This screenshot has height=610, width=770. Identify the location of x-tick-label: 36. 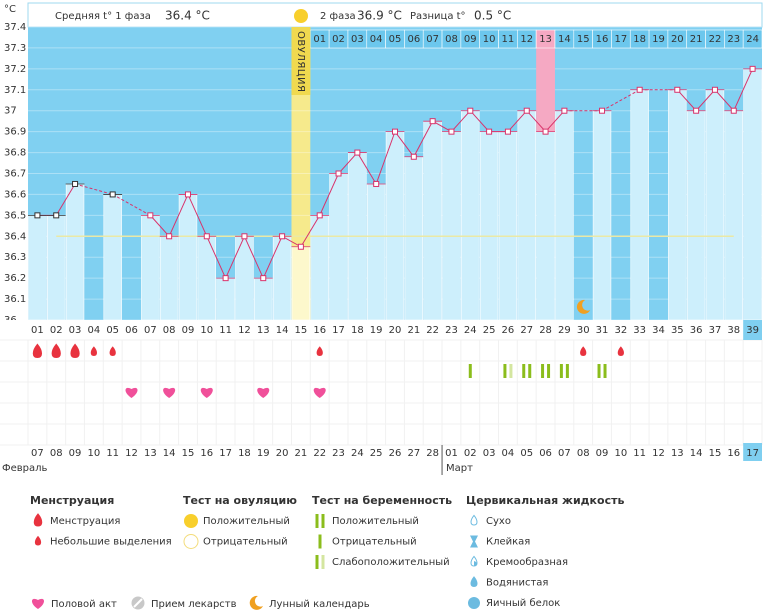
(696, 330).